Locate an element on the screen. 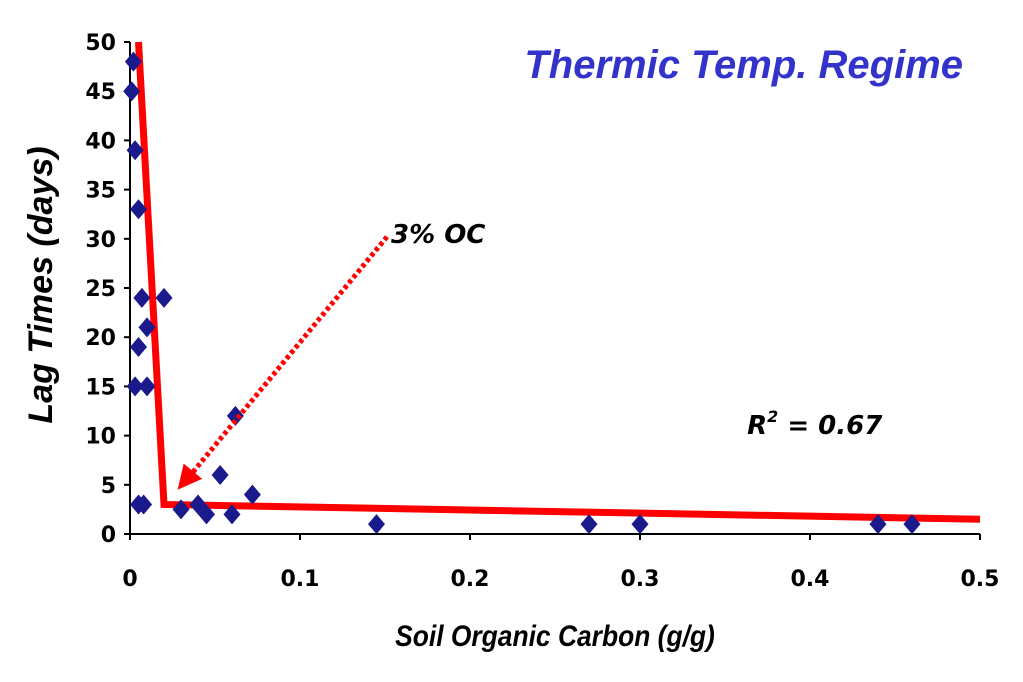  chart-title: Thermic Temp. Regime is located at coordinates (743, 65).